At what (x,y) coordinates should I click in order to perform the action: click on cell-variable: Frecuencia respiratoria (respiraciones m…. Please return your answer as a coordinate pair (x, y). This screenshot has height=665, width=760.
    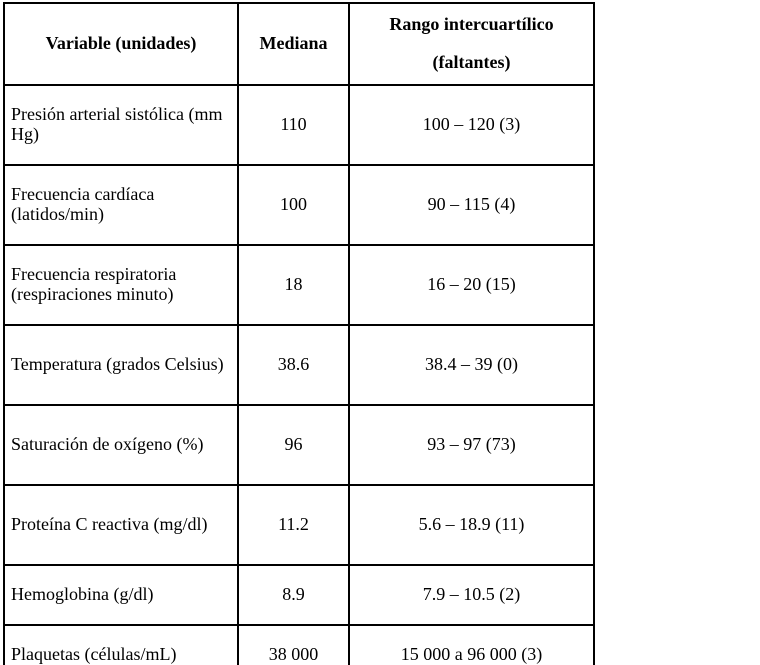
    Looking at the image, I should click on (121, 284).